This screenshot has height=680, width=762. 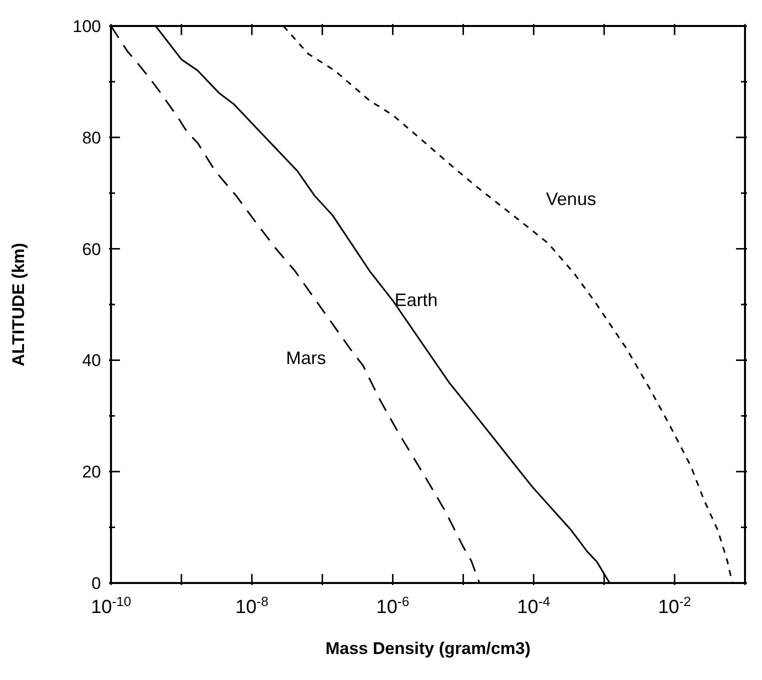 What do you see at coordinates (91, 472) in the screenshot?
I see `y-tick-label: 20` at bounding box center [91, 472].